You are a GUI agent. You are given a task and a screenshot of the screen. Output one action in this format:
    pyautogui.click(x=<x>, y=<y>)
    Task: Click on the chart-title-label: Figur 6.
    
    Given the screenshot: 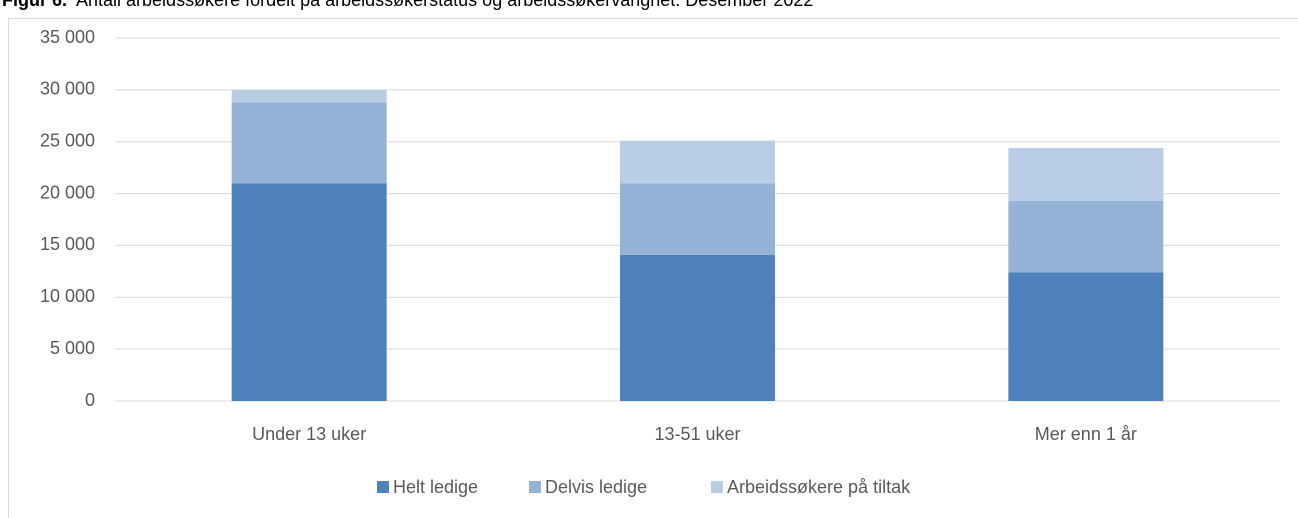 What is the action you would take?
    pyautogui.click(x=34, y=5)
    